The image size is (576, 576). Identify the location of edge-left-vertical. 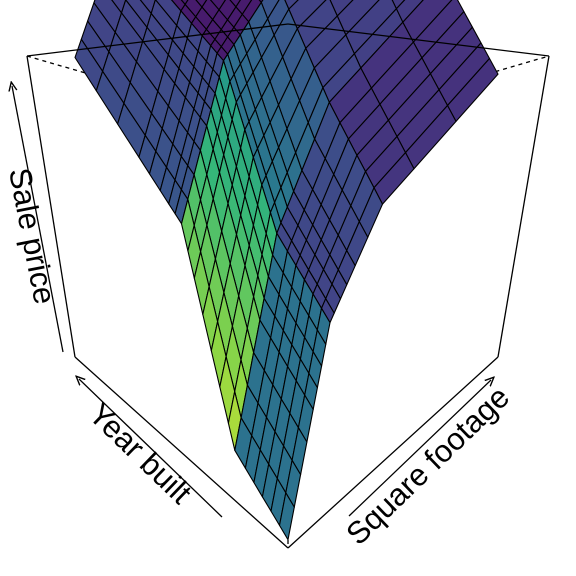
(51, 206).